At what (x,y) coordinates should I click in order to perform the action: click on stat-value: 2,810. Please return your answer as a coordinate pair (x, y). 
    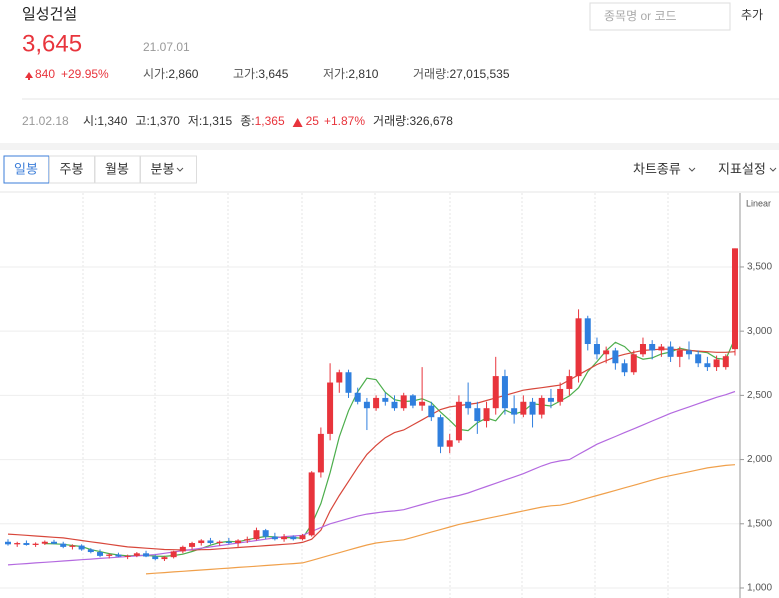
    Looking at the image, I should click on (363, 74).